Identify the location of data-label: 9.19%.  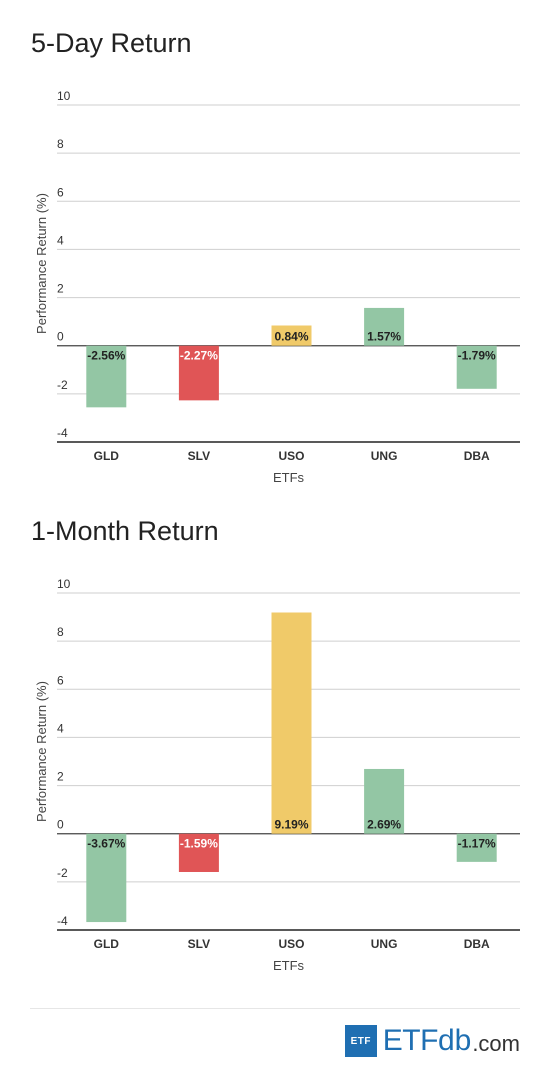
(291, 825).